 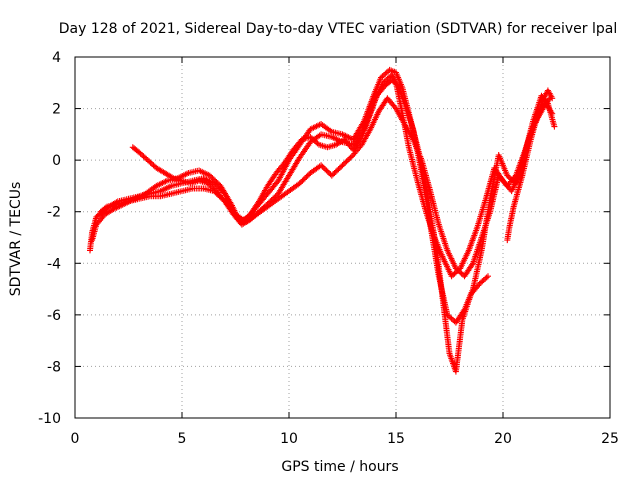 What do you see at coordinates (503, 439) in the screenshot?
I see `x-tick-label: 20` at bounding box center [503, 439].